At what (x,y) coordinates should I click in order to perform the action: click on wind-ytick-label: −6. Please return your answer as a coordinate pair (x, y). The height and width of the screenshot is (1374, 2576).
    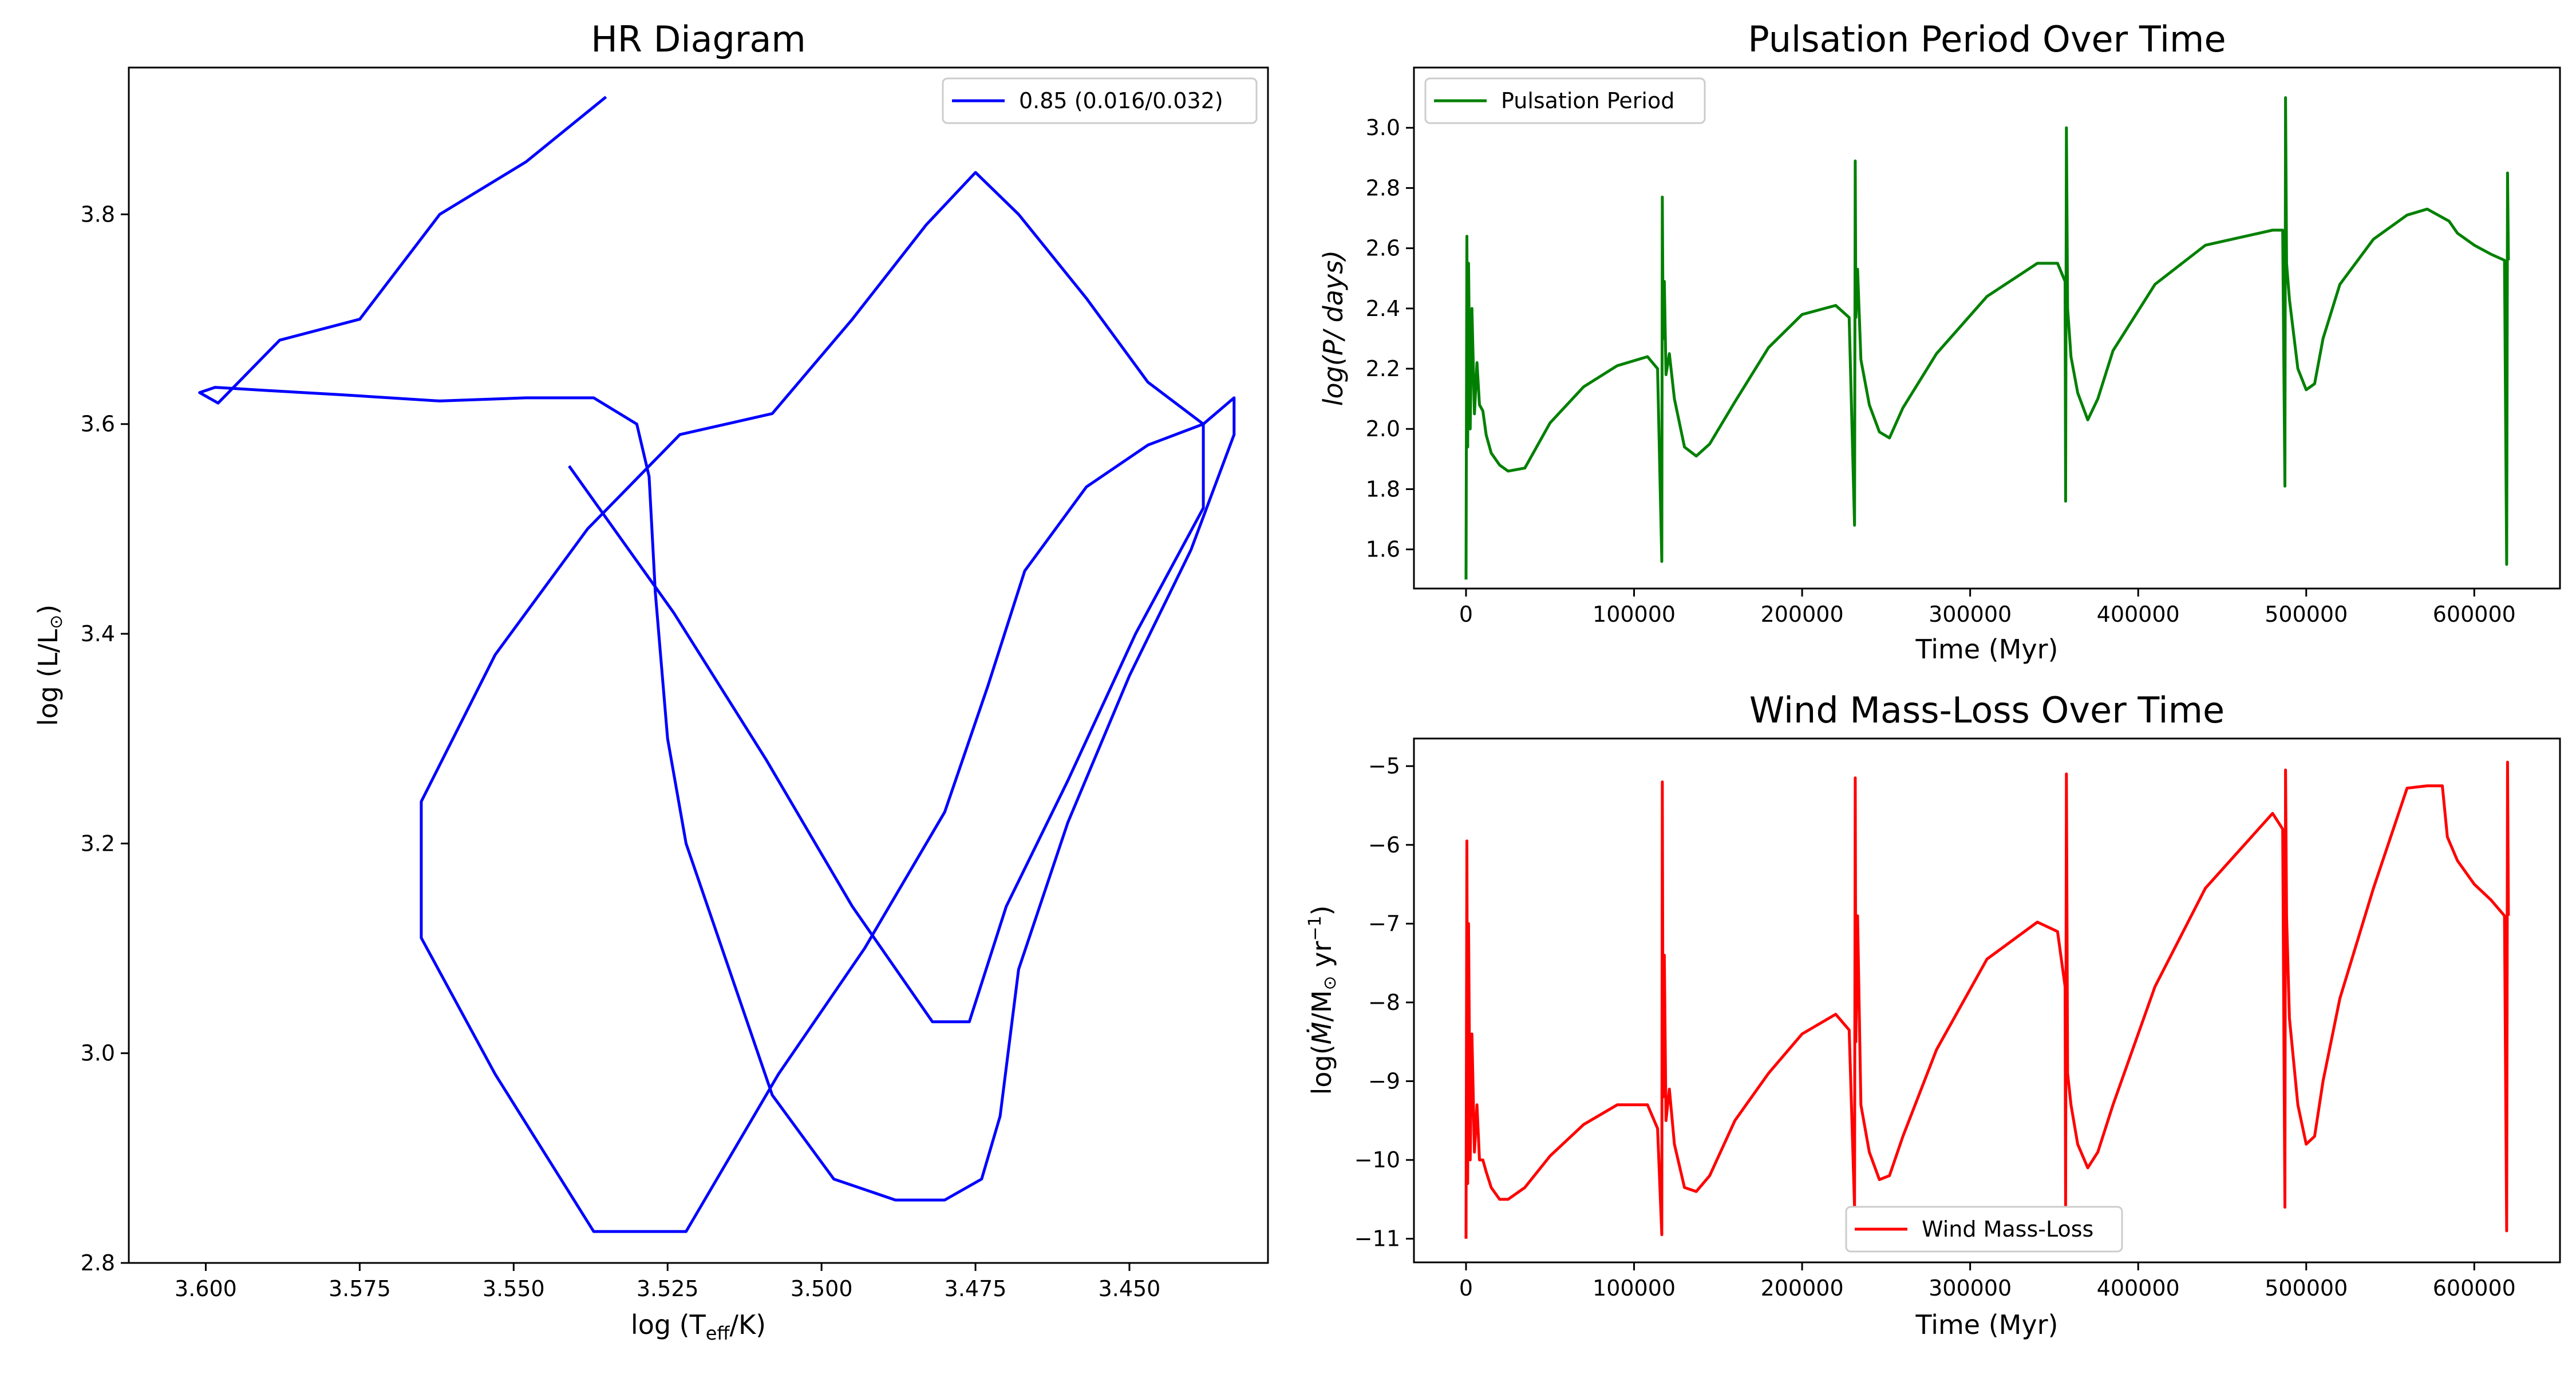
    Looking at the image, I should click on (1384, 845).